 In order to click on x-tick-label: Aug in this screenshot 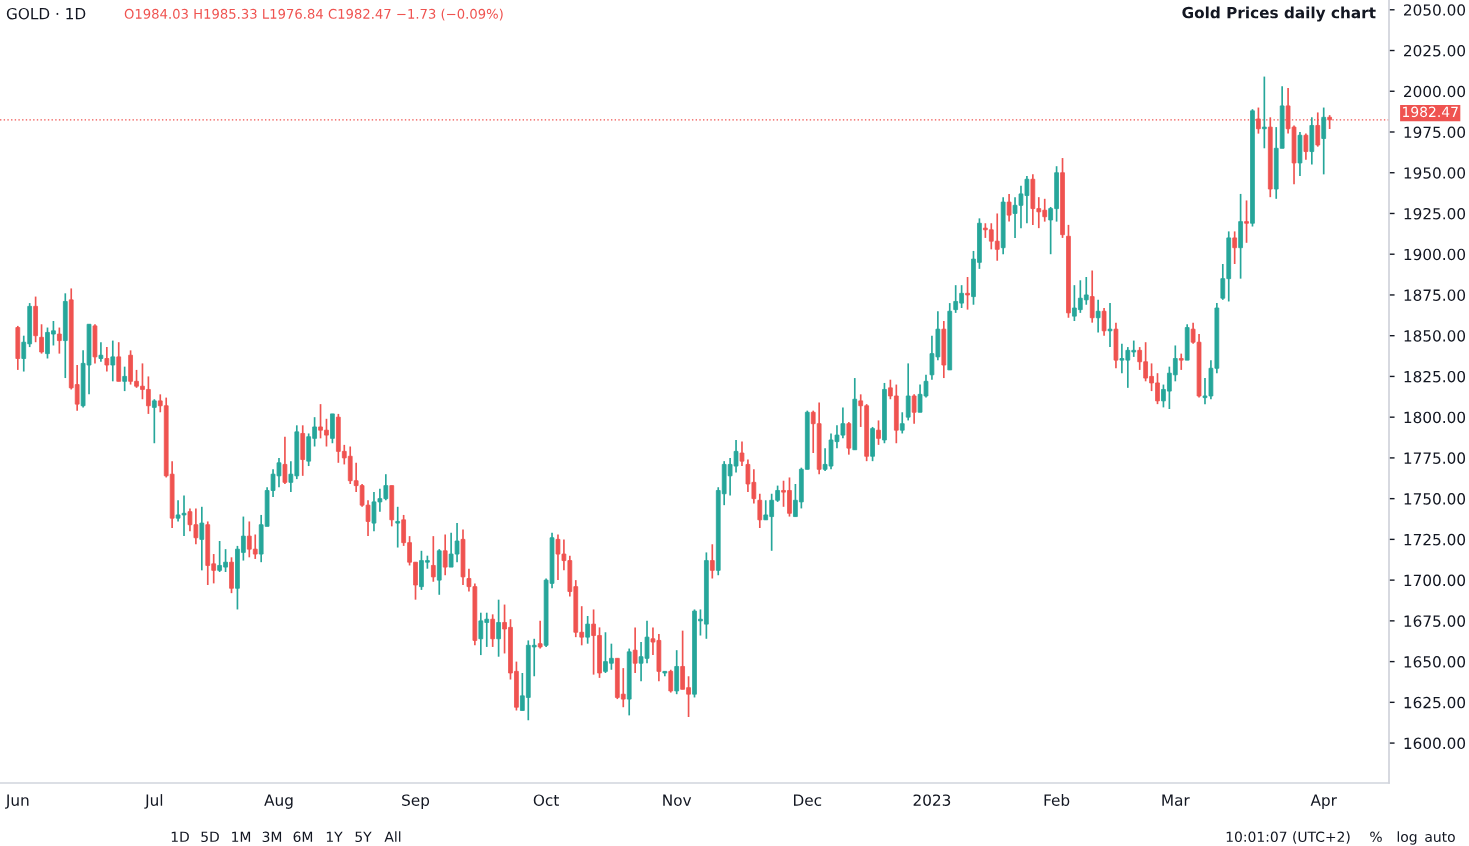, I will do `click(278, 801)`.